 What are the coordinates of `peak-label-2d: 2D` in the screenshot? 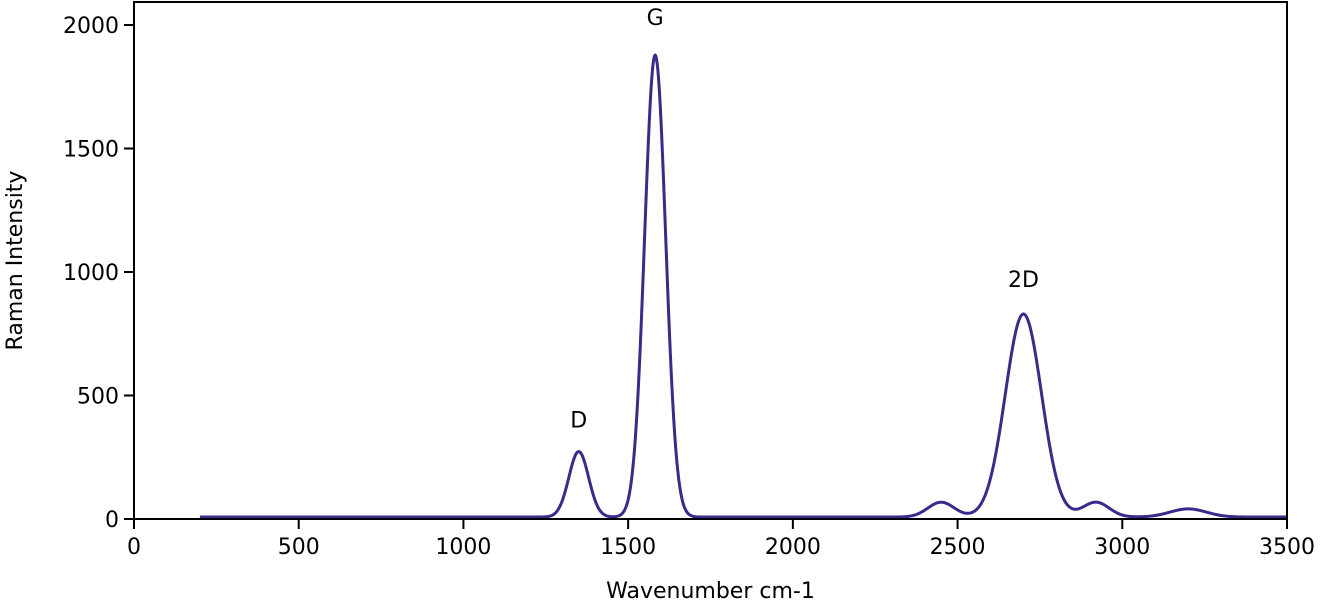 It's located at (1023, 280).